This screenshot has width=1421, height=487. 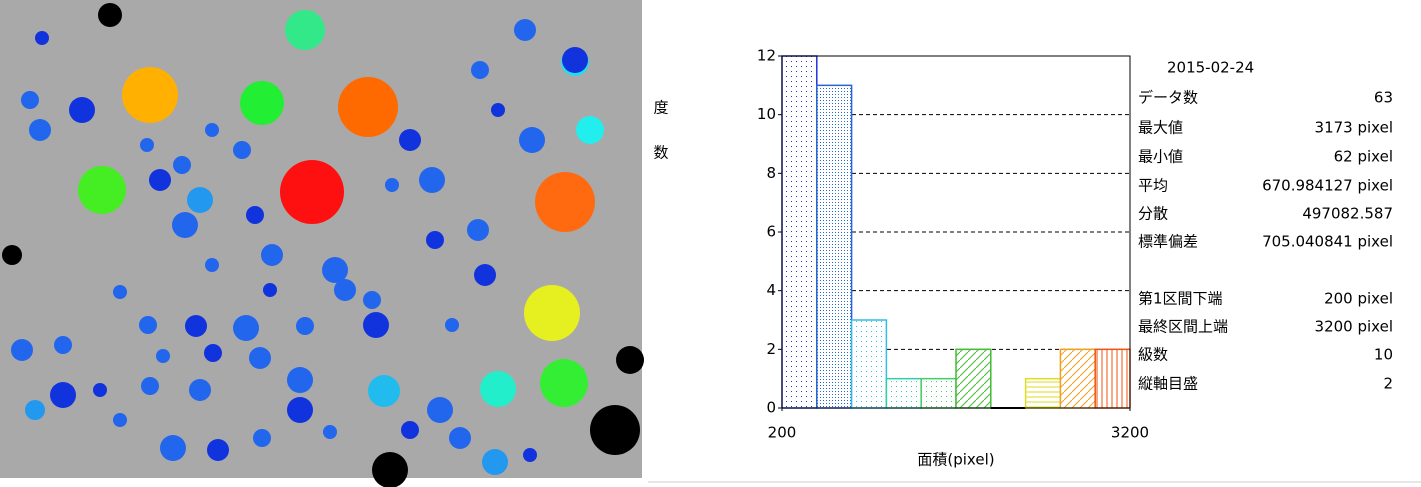 I want to click on stat-value: 670.984127 pixel, so click(x=1327, y=186).